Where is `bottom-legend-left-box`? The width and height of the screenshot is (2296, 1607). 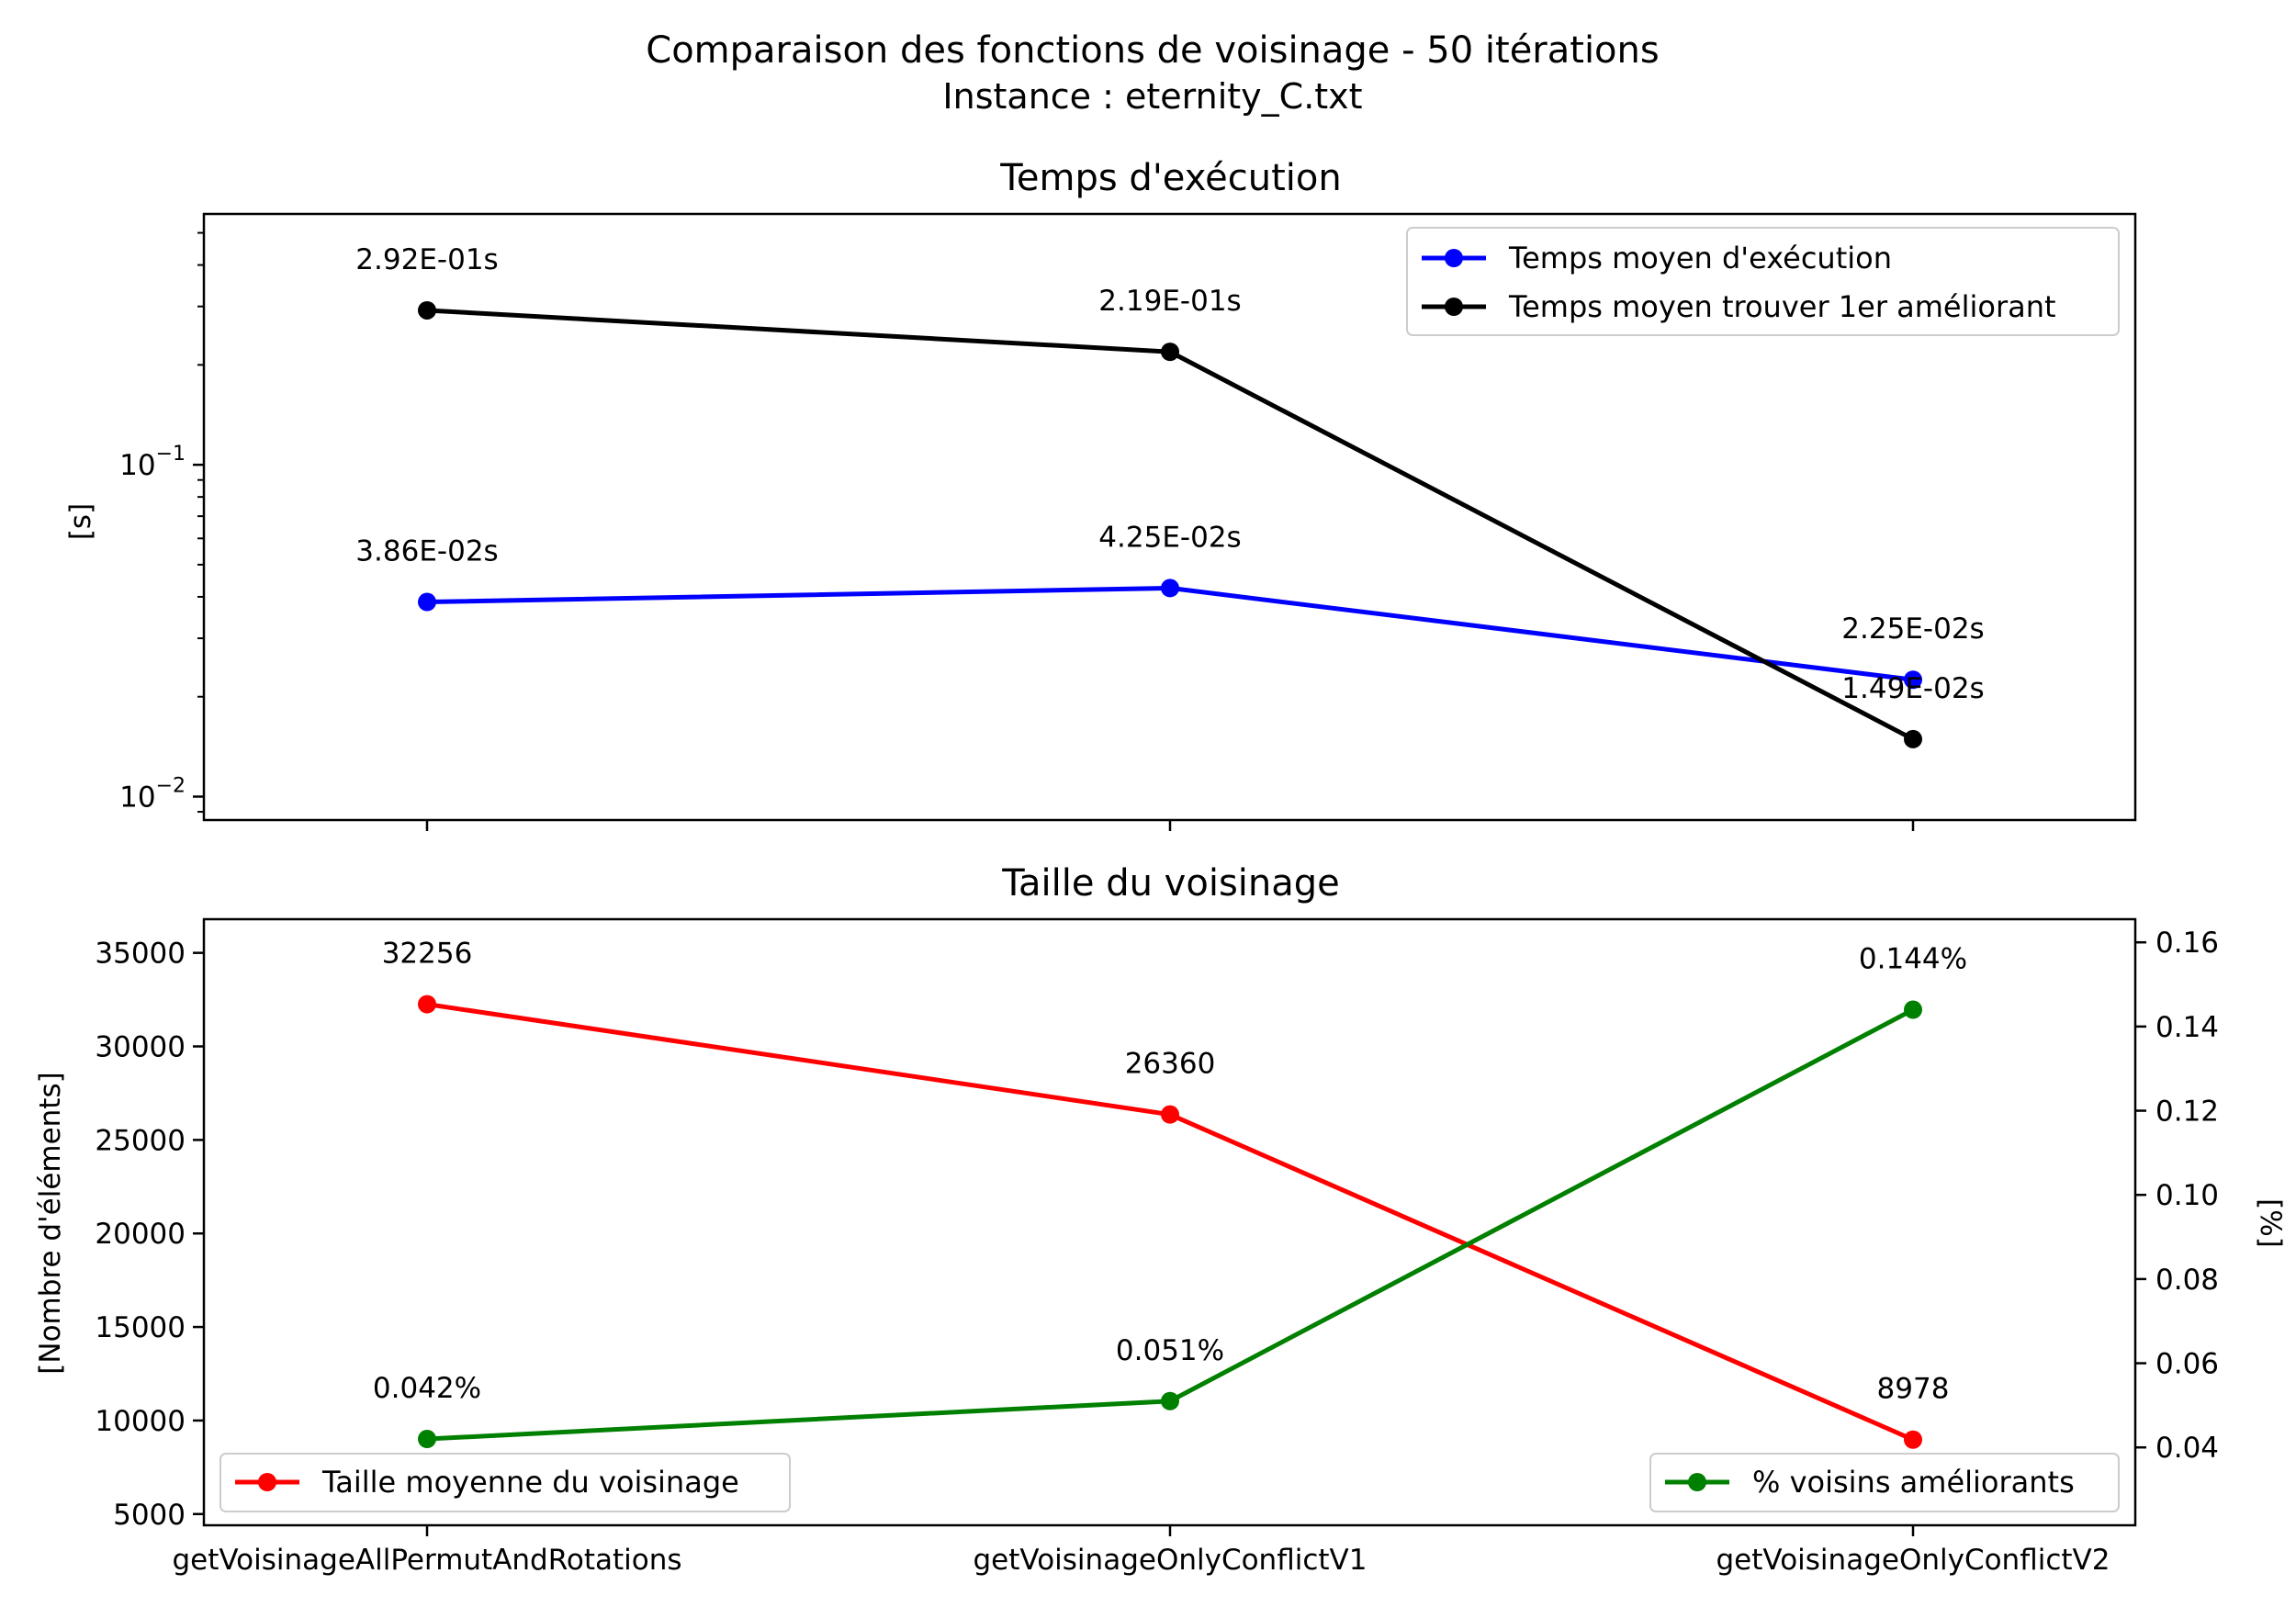
bottom-legend-left-box is located at coordinates (505, 1482).